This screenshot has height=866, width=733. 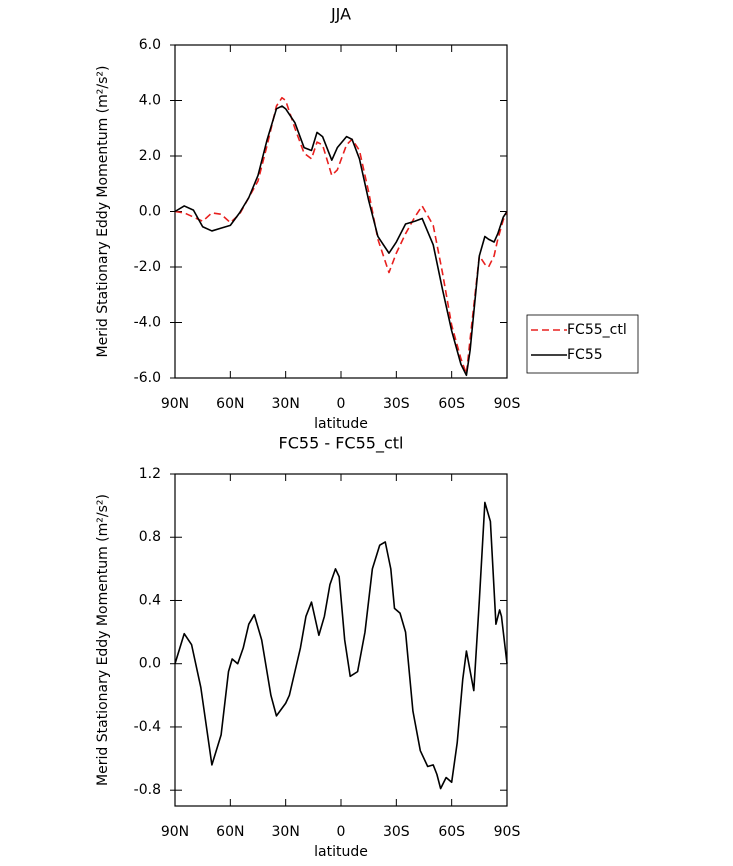 I want to click on y-tick-label: 2.0, so click(x=150, y=156).